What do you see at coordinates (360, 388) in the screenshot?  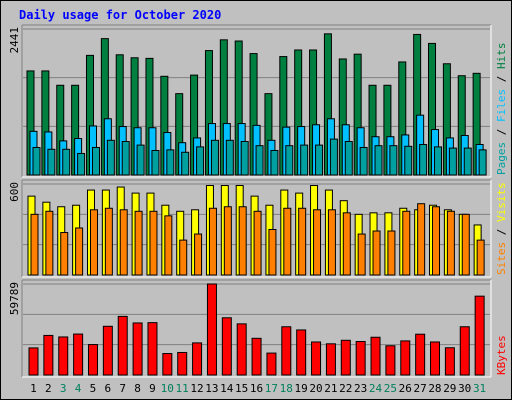 I see `day-label-23: 23` at bounding box center [360, 388].